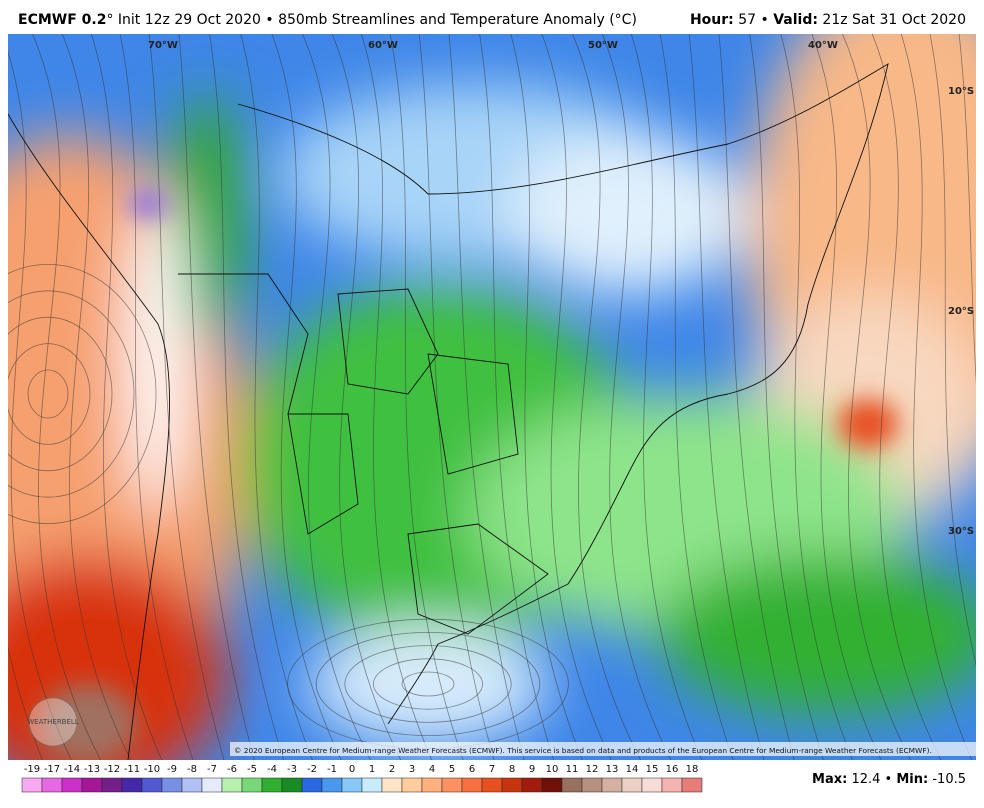  I want to click on lat-label: 20°S, so click(961, 311).